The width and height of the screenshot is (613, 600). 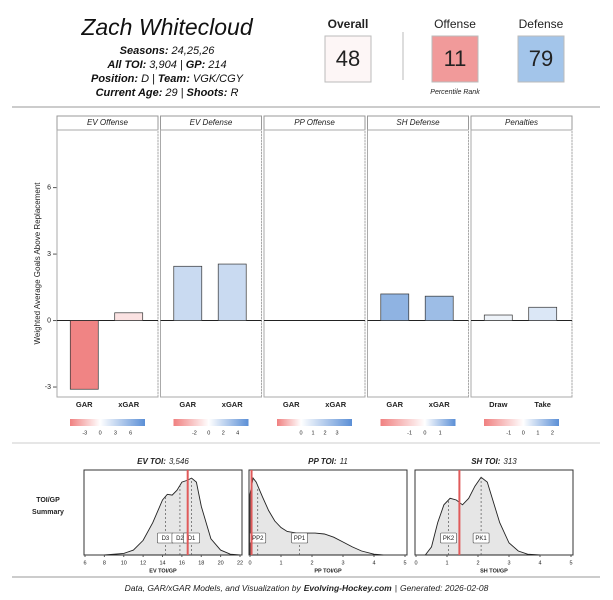 What do you see at coordinates (192, 539) in the screenshot?
I see `tier-label: D1` at bounding box center [192, 539].